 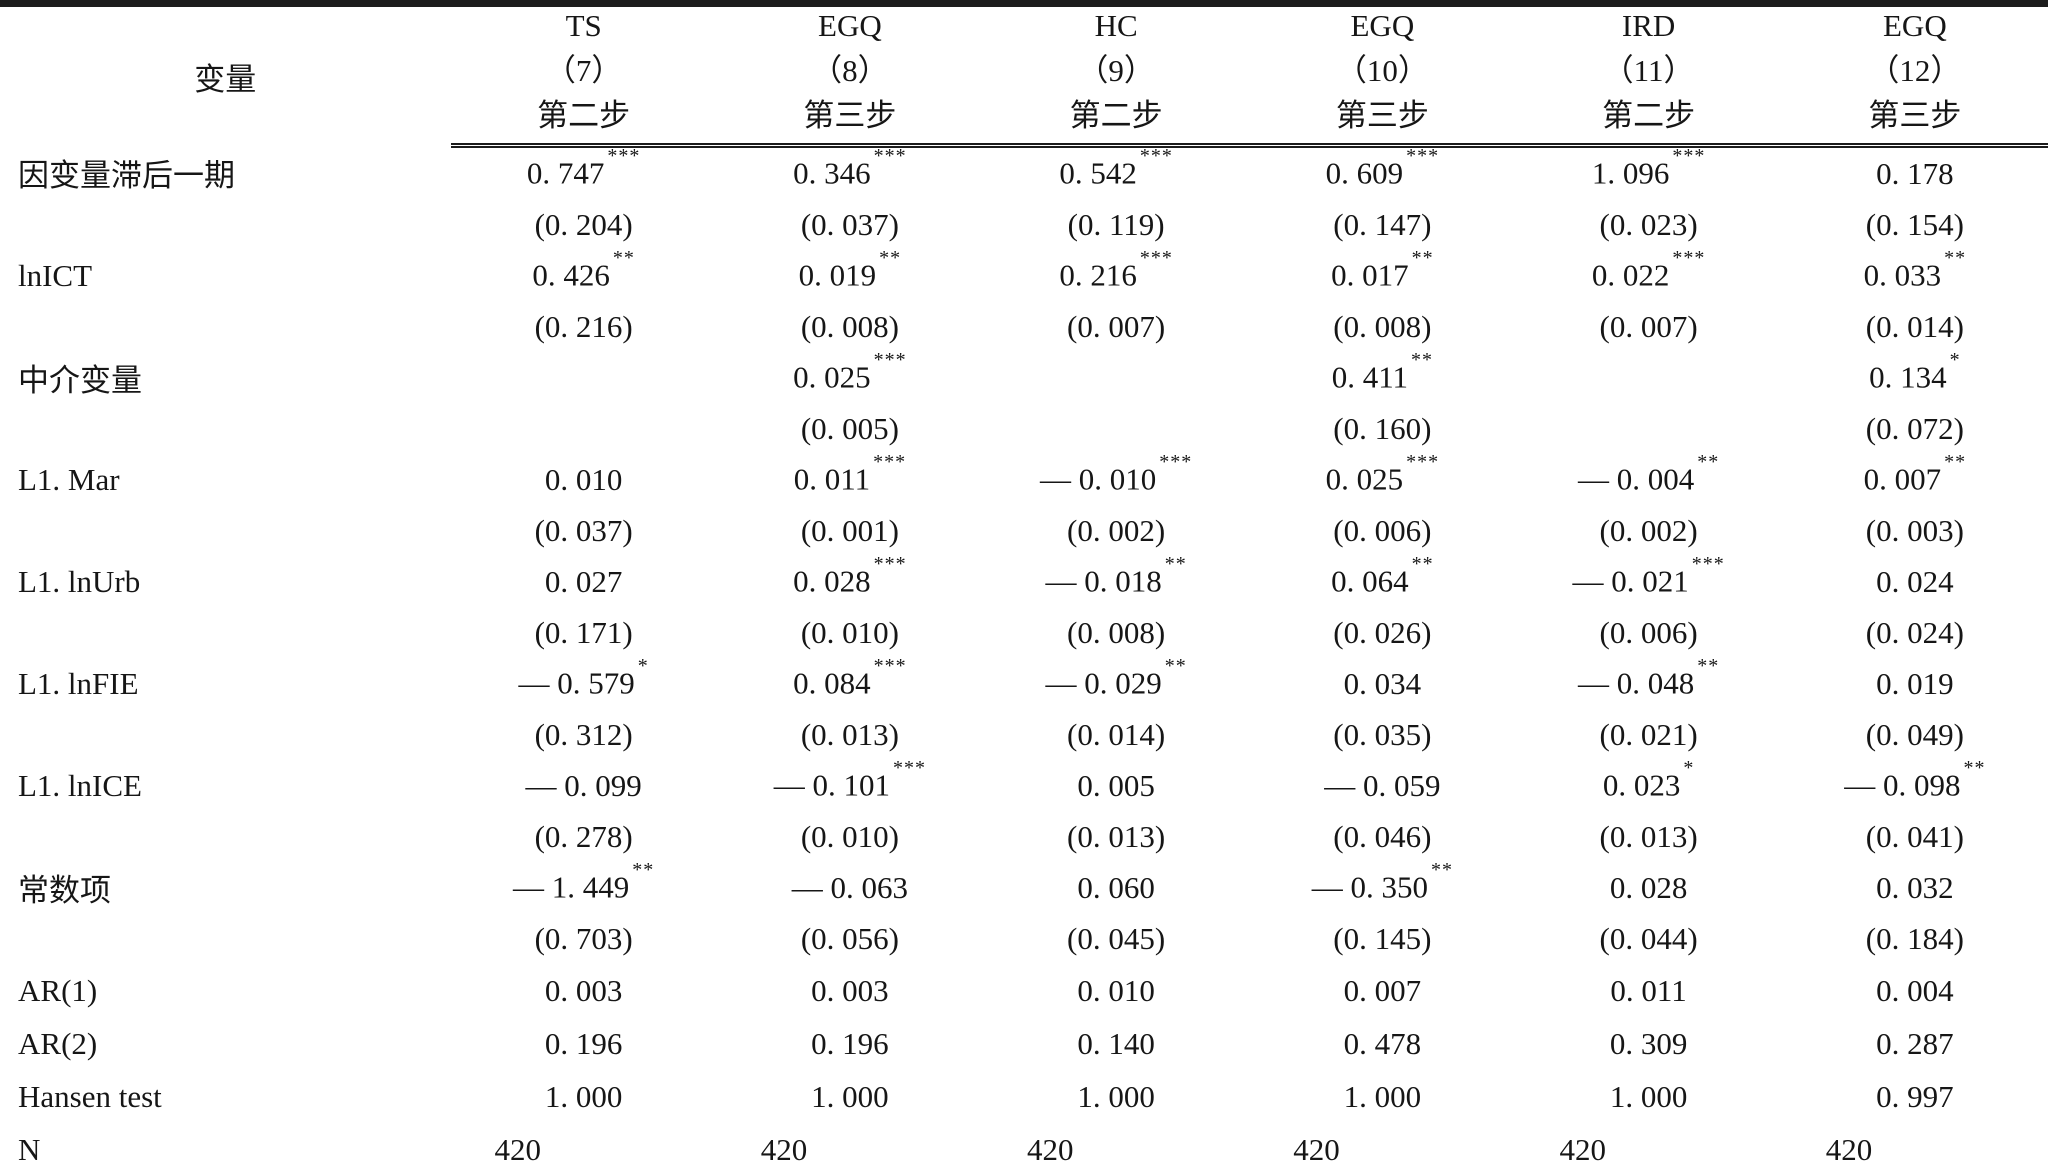 What do you see at coordinates (584, 581) in the screenshot?
I see `coefficient-cell: 0. 027` at bounding box center [584, 581].